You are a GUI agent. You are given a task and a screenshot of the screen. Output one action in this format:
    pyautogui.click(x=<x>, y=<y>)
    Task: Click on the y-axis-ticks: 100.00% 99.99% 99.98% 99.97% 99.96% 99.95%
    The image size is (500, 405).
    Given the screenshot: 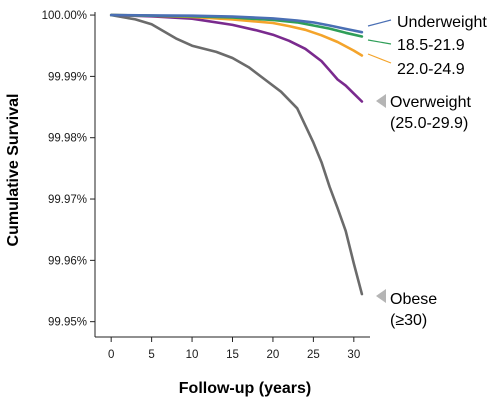 What is the action you would take?
    pyautogui.click(x=68, y=169)
    